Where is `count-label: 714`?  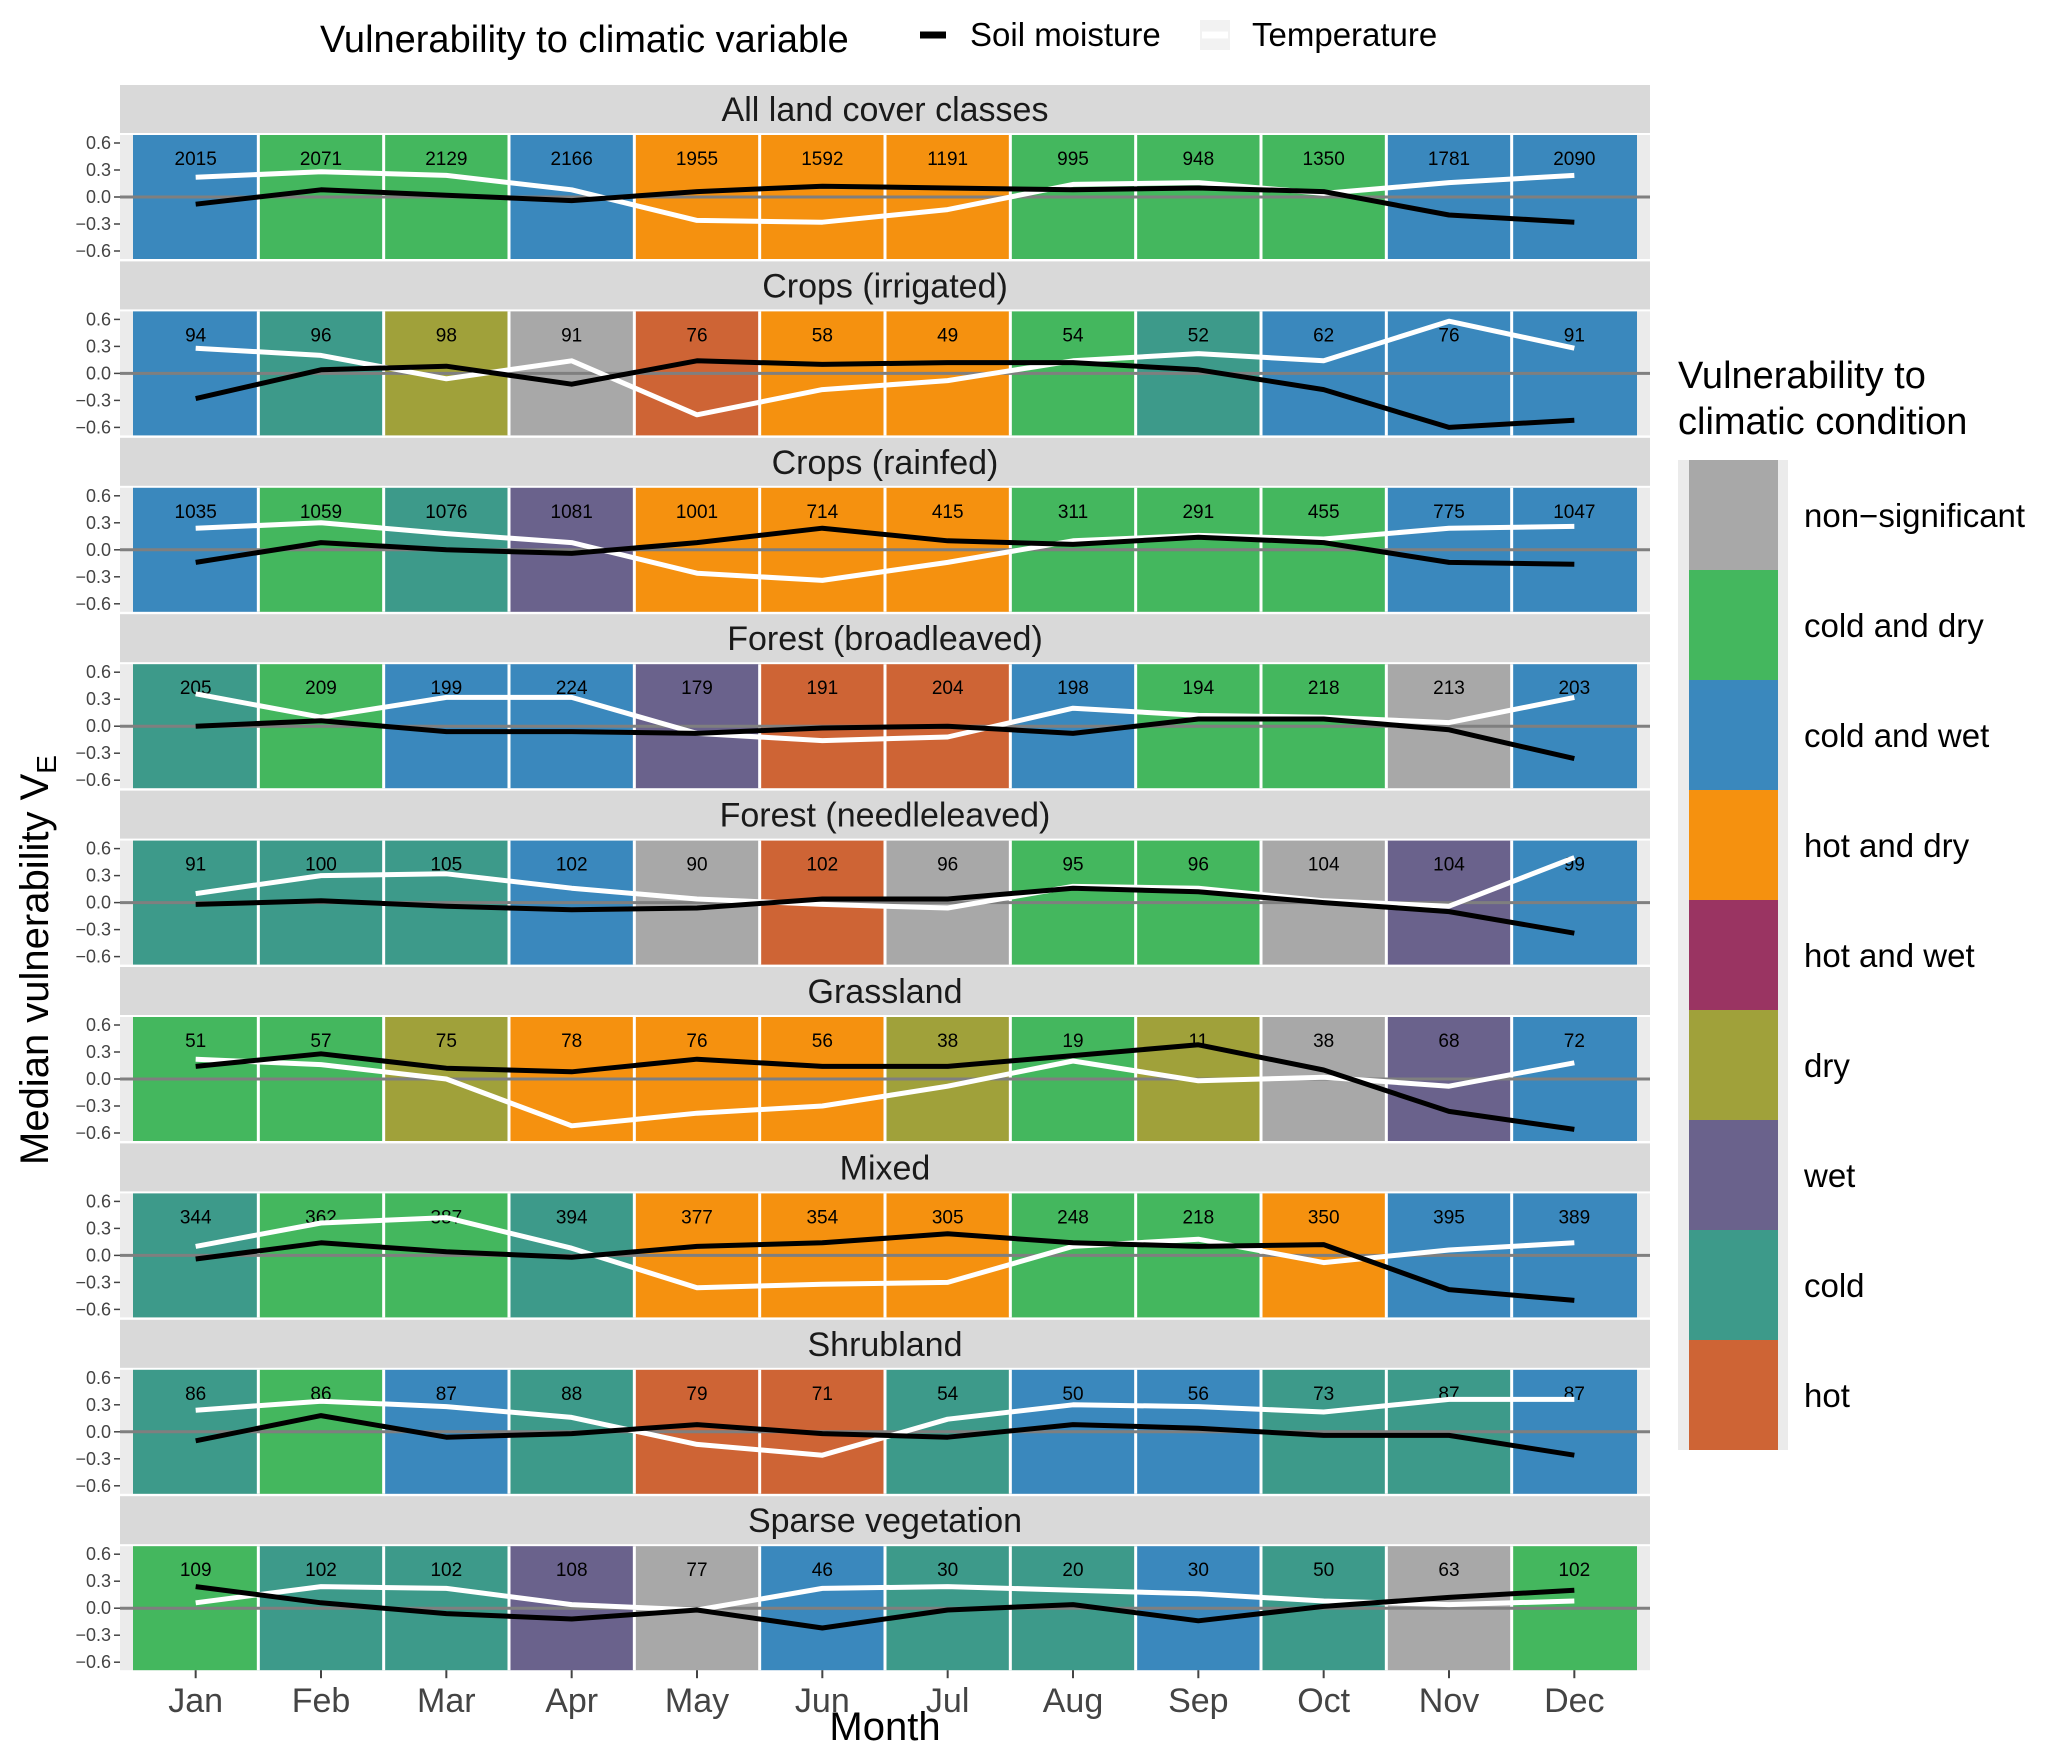 count-label: 714 is located at coordinates (822, 512).